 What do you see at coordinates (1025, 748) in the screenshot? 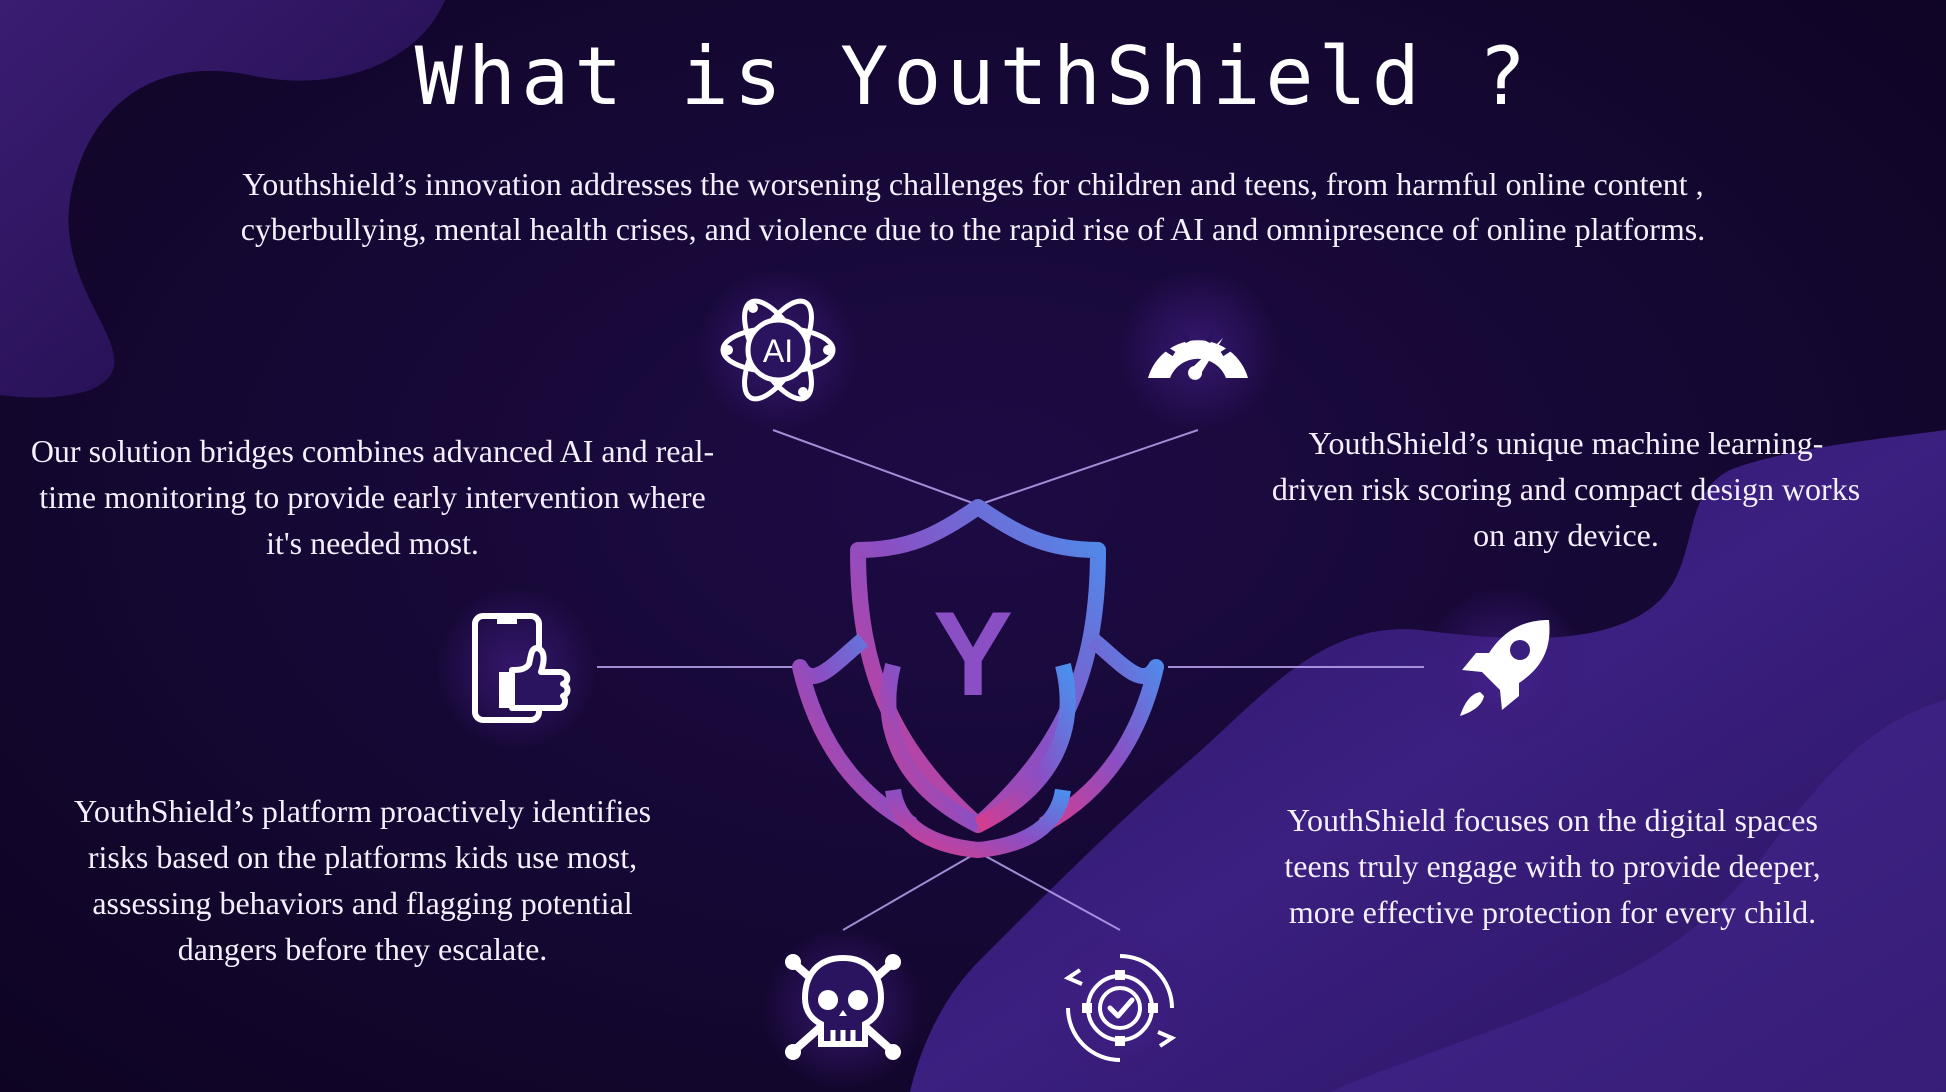
I see `logo-petal-inner-right` at bounding box center [1025, 748].